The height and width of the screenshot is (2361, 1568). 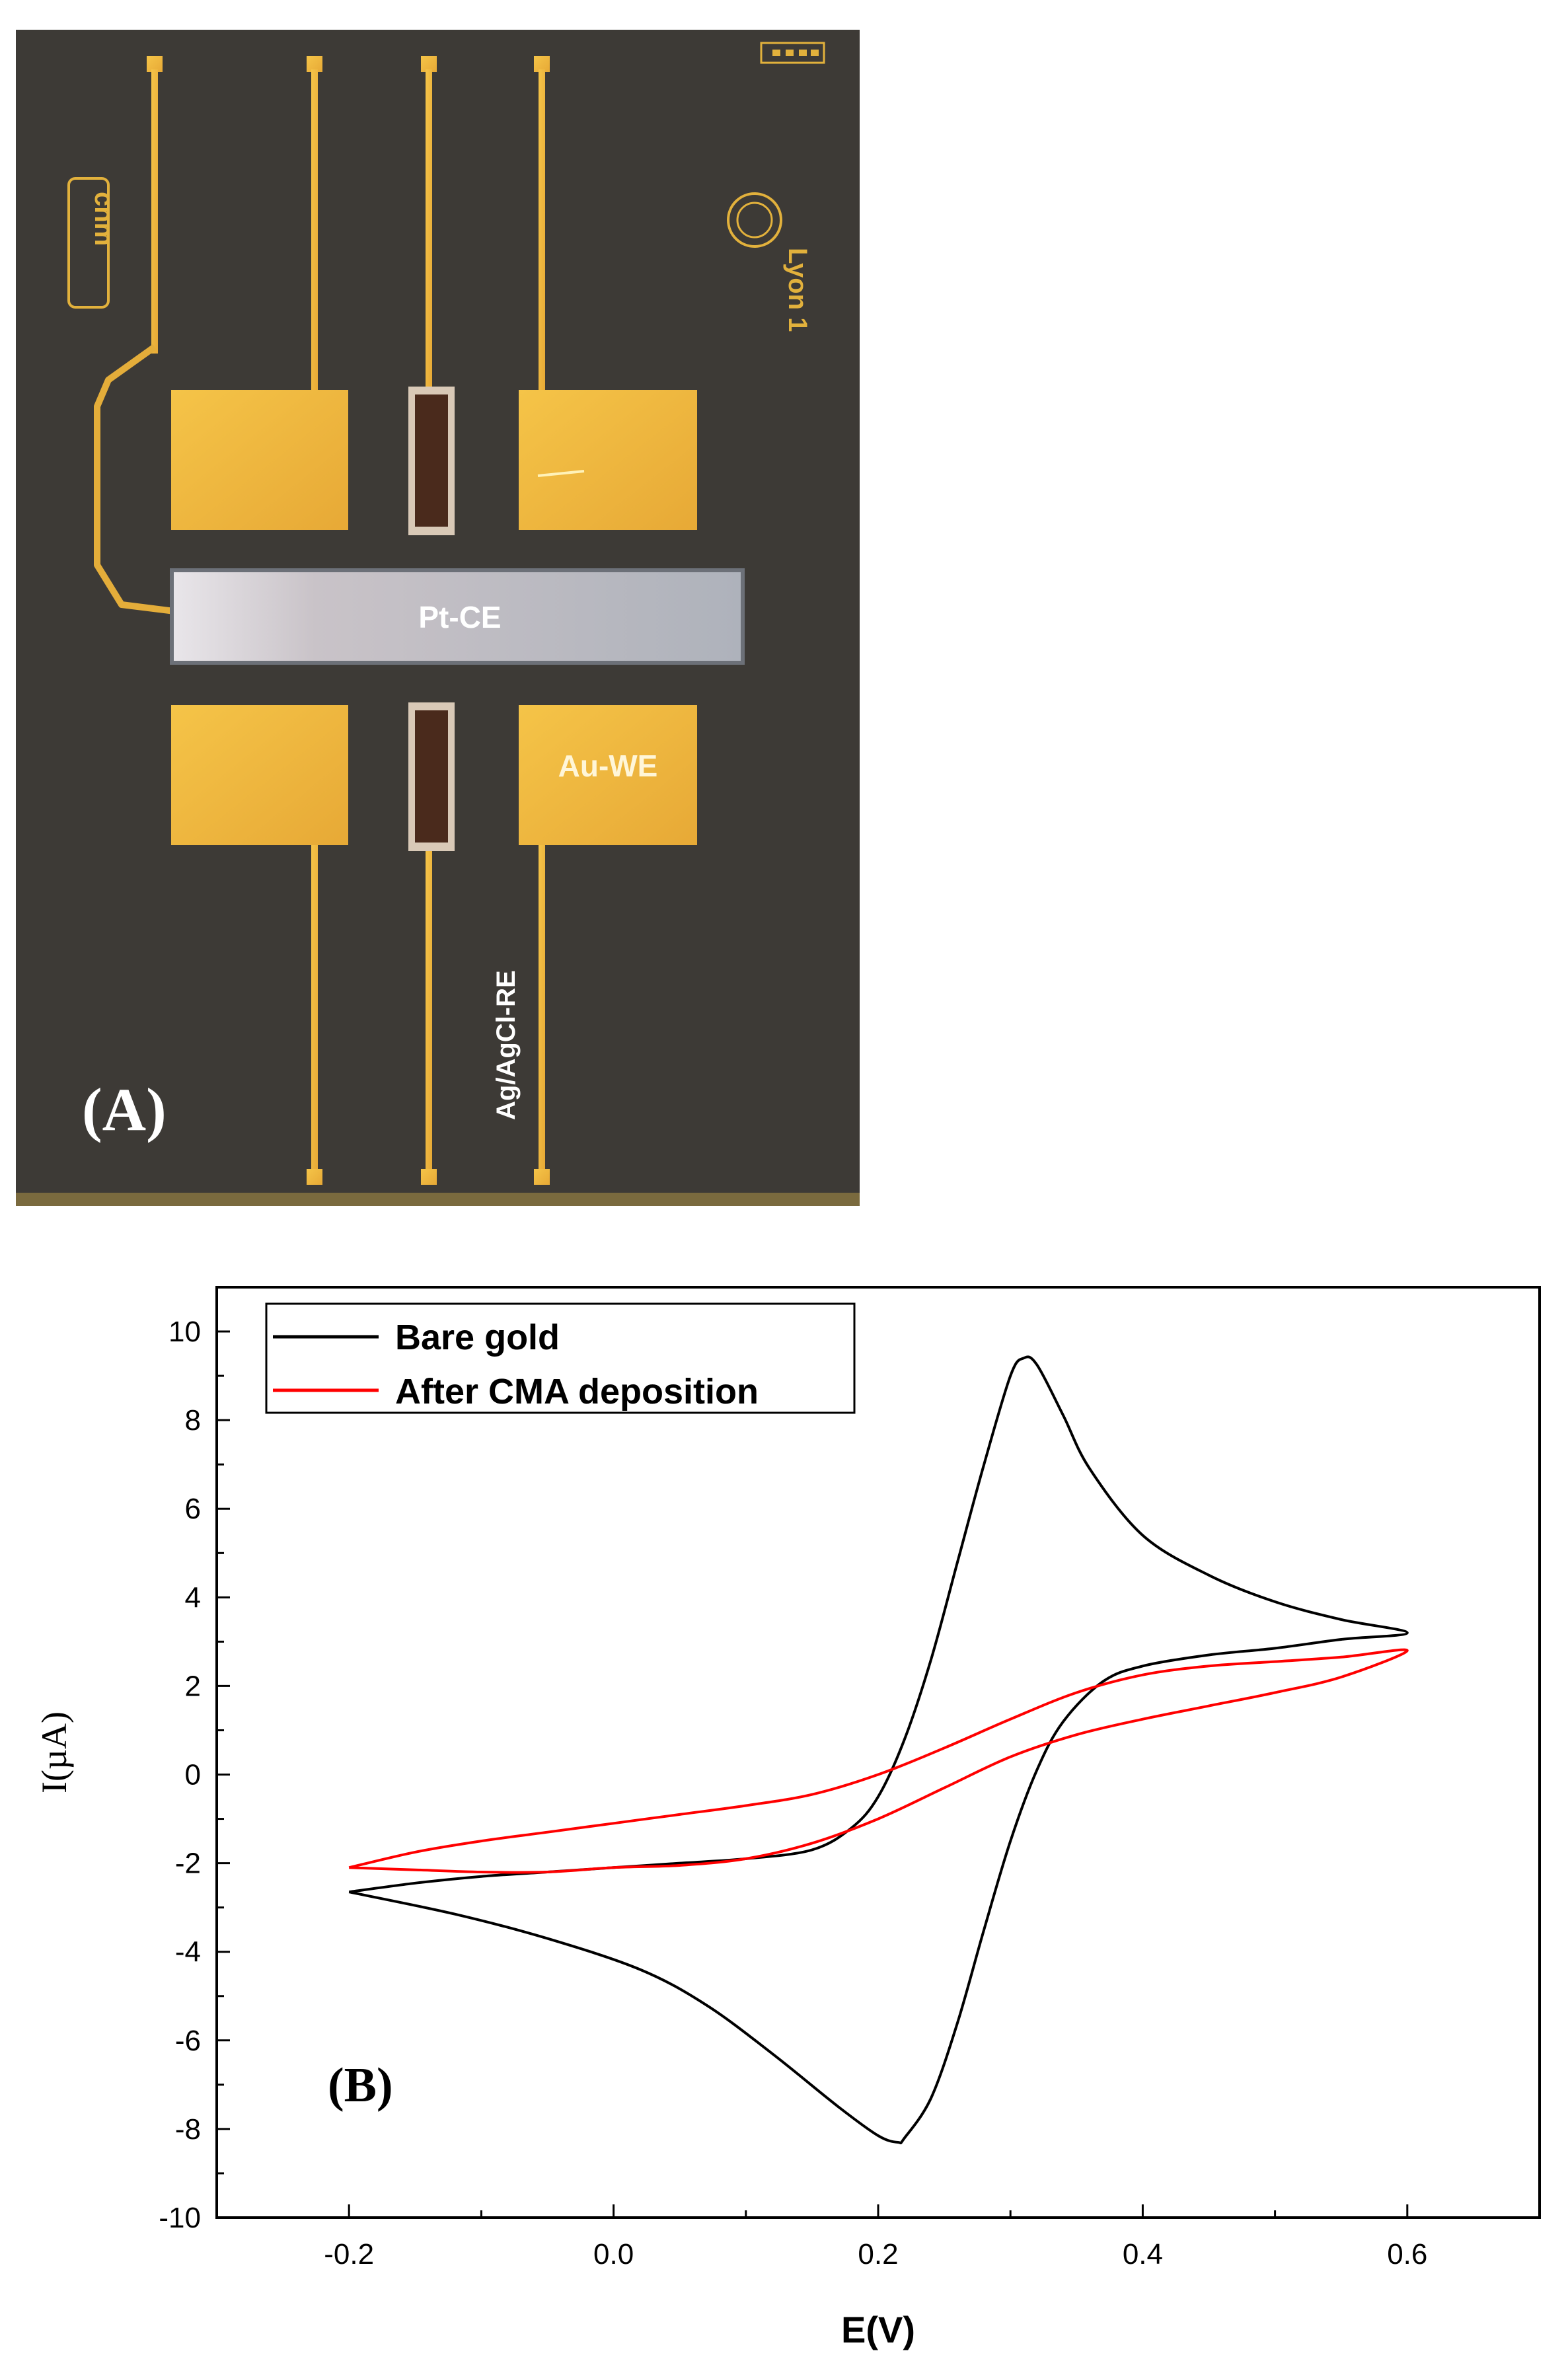 What do you see at coordinates (878, 2329) in the screenshot?
I see `x-axis-title: E(V)` at bounding box center [878, 2329].